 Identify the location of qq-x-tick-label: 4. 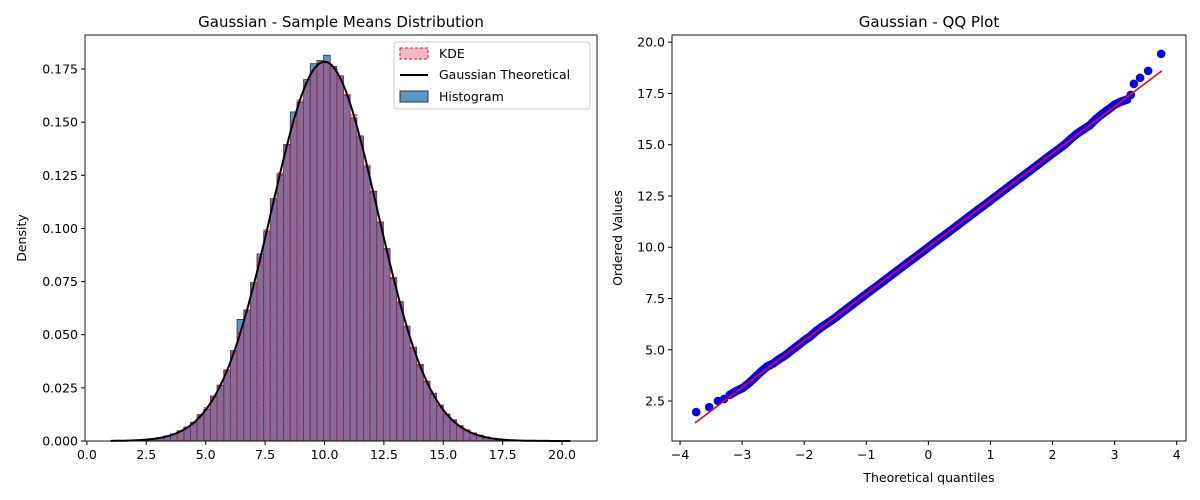
(1177, 454).